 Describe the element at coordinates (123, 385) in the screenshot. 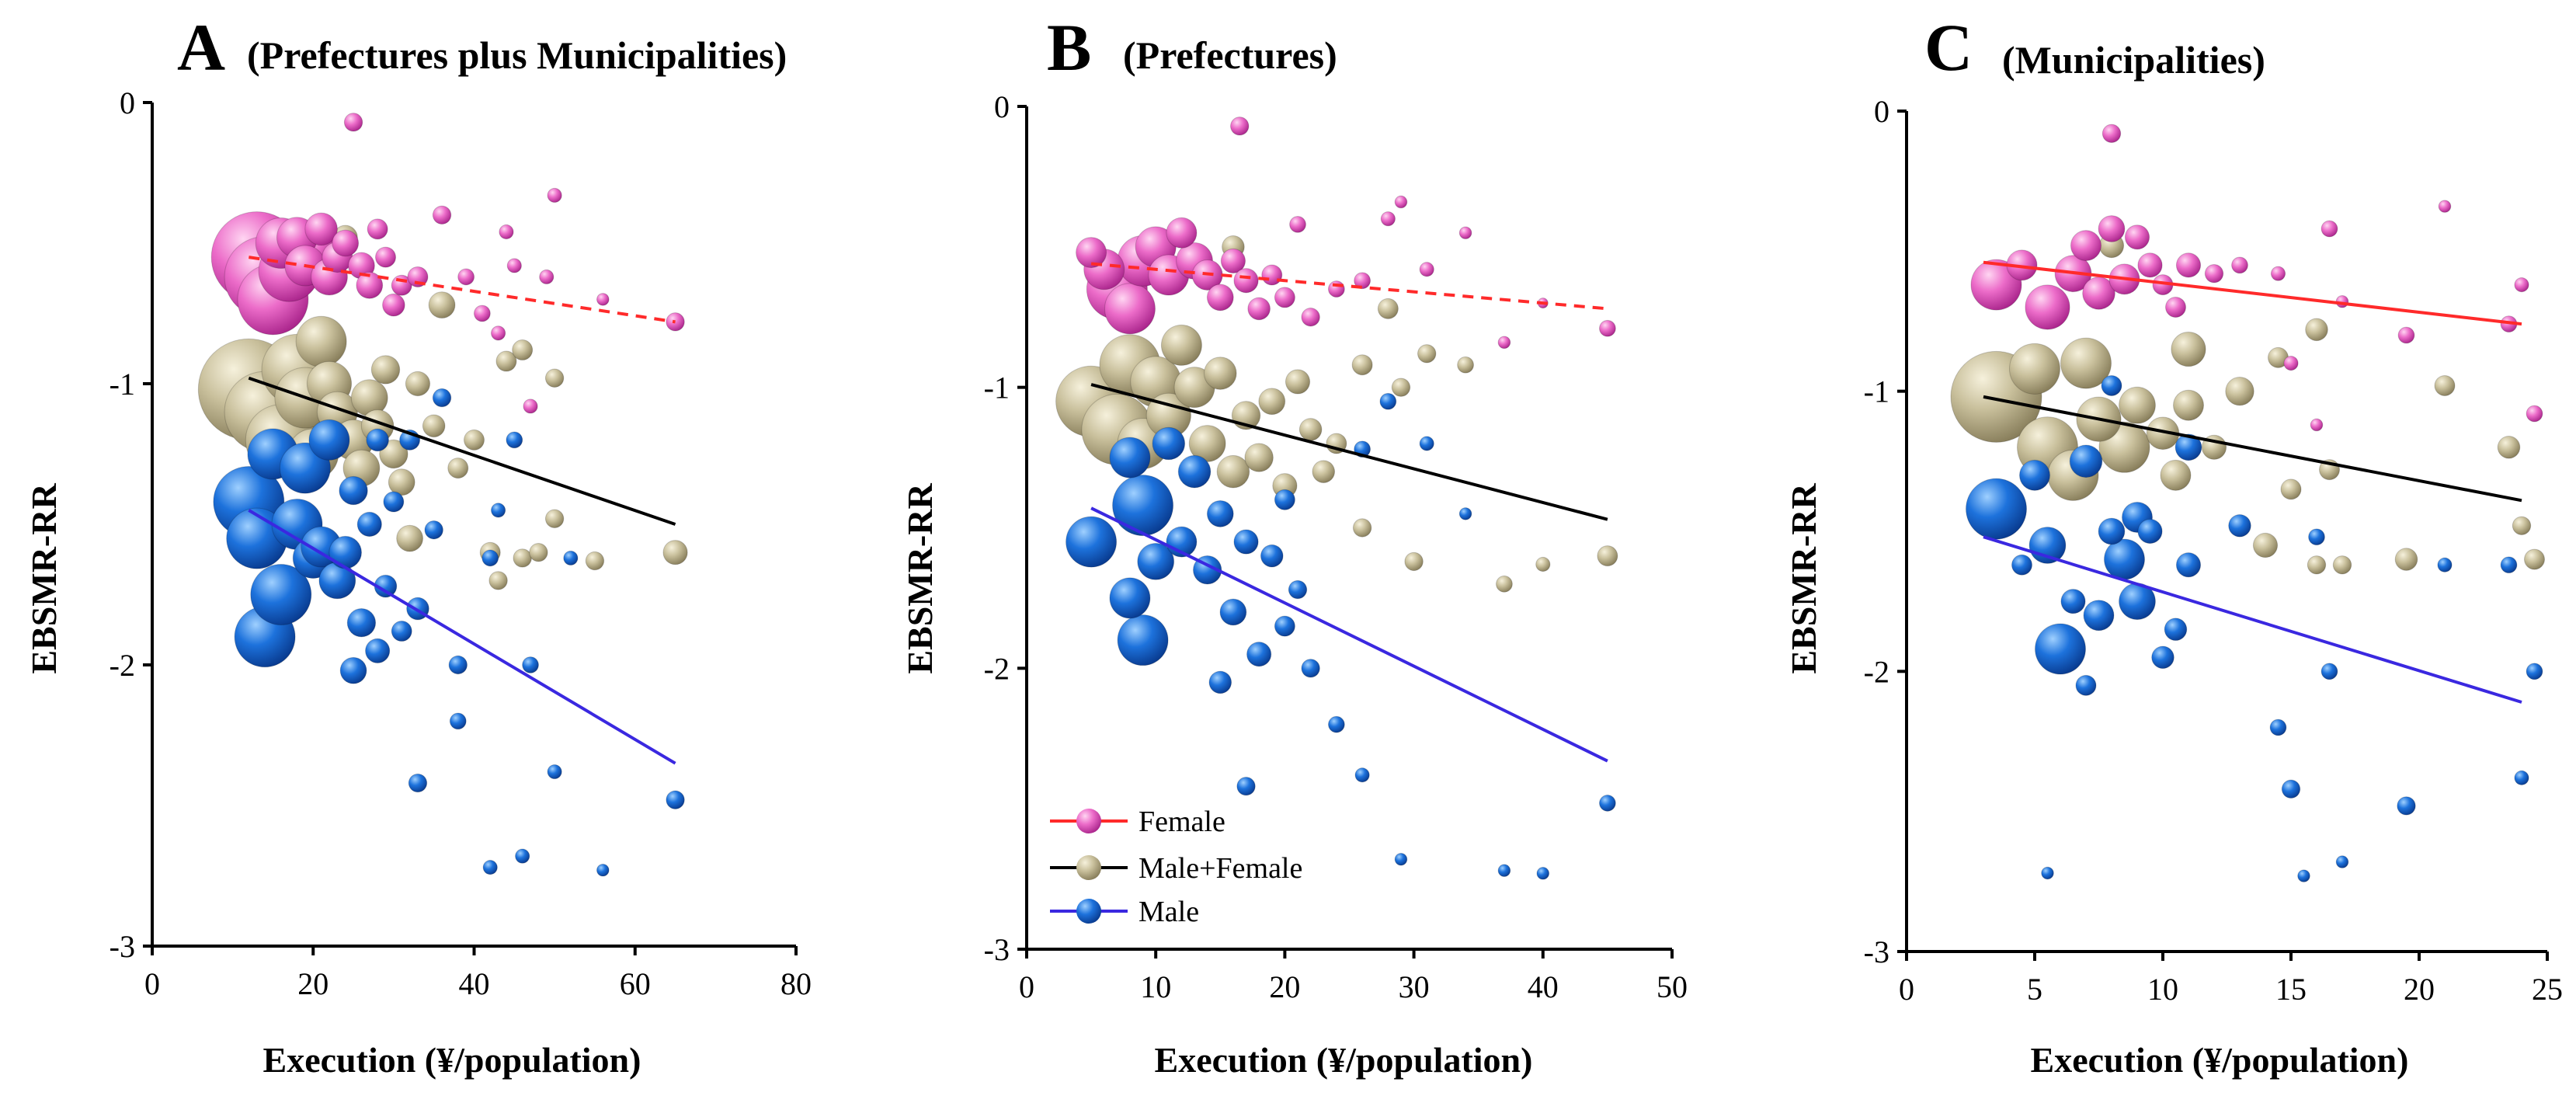

I see `panel-a-y-tick-label: -1` at that location.